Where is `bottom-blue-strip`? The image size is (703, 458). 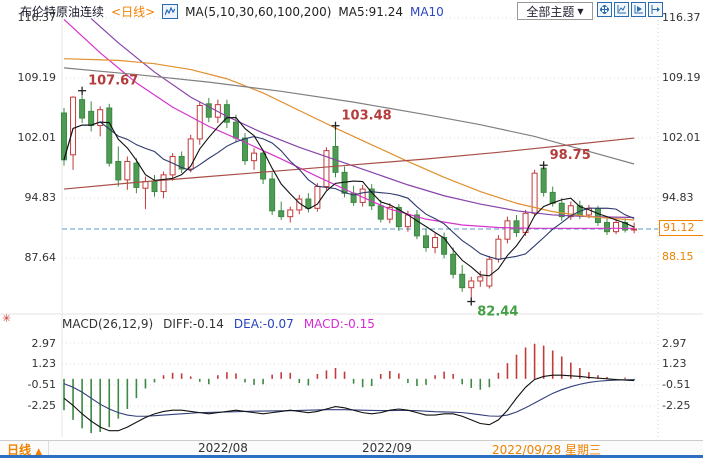
bottom-blue-strip is located at coordinates (351, 456).